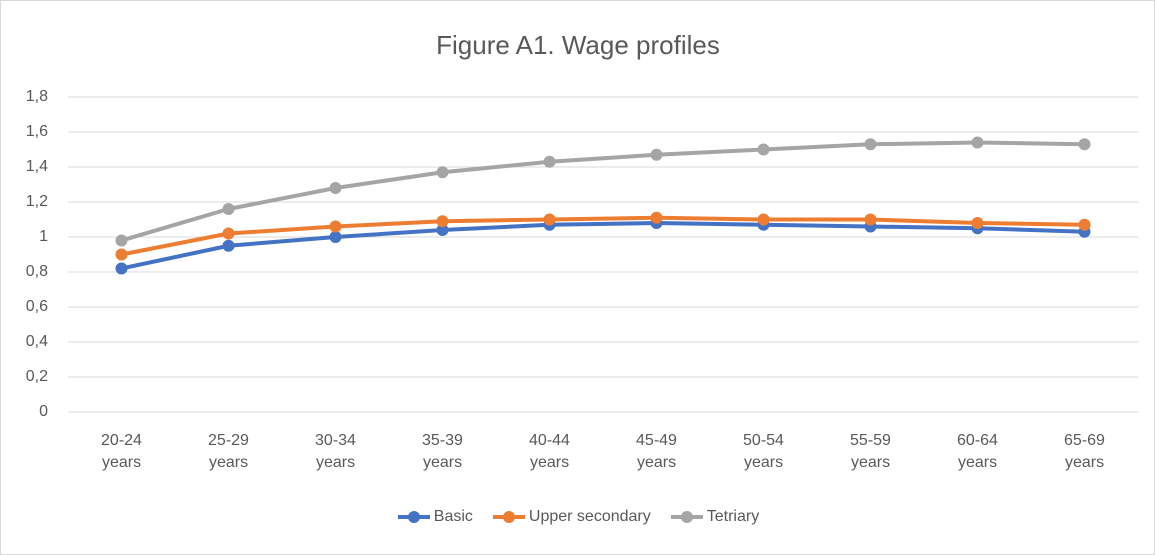  Describe the element at coordinates (37, 341) in the screenshot. I see `y-tick-label: 0,4` at that location.